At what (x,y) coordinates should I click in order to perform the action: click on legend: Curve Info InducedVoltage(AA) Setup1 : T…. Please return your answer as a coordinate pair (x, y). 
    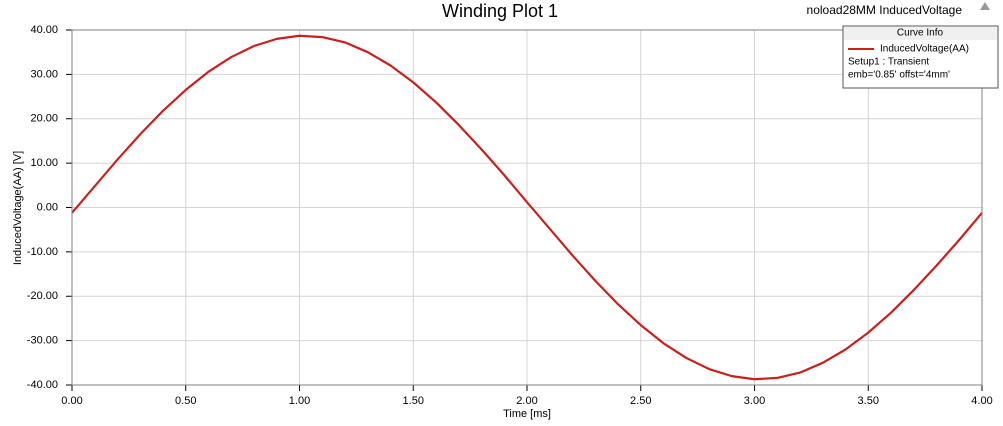
    Looking at the image, I should click on (920, 57).